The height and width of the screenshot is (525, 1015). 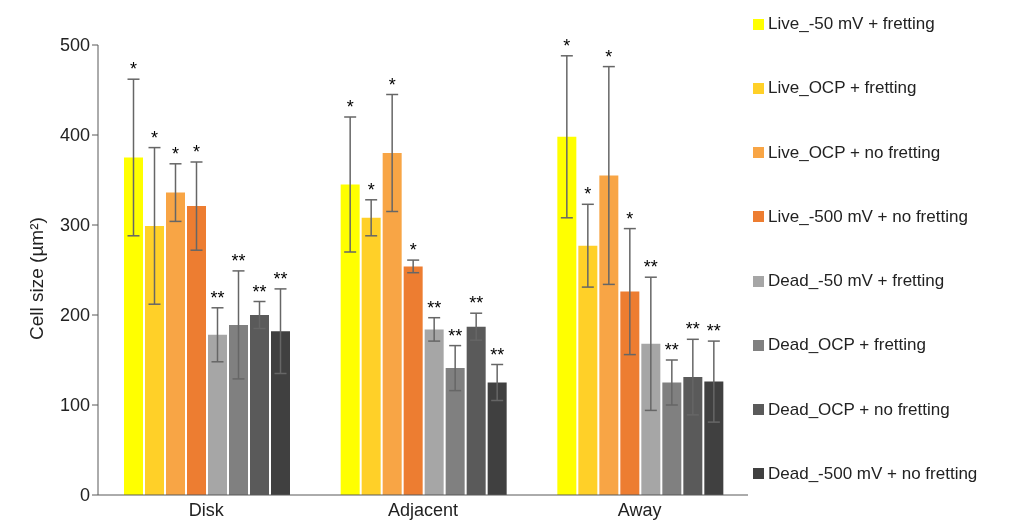 What do you see at coordinates (84, 495) in the screenshot?
I see `y-tick-label: 0` at bounding box center [84, 495].